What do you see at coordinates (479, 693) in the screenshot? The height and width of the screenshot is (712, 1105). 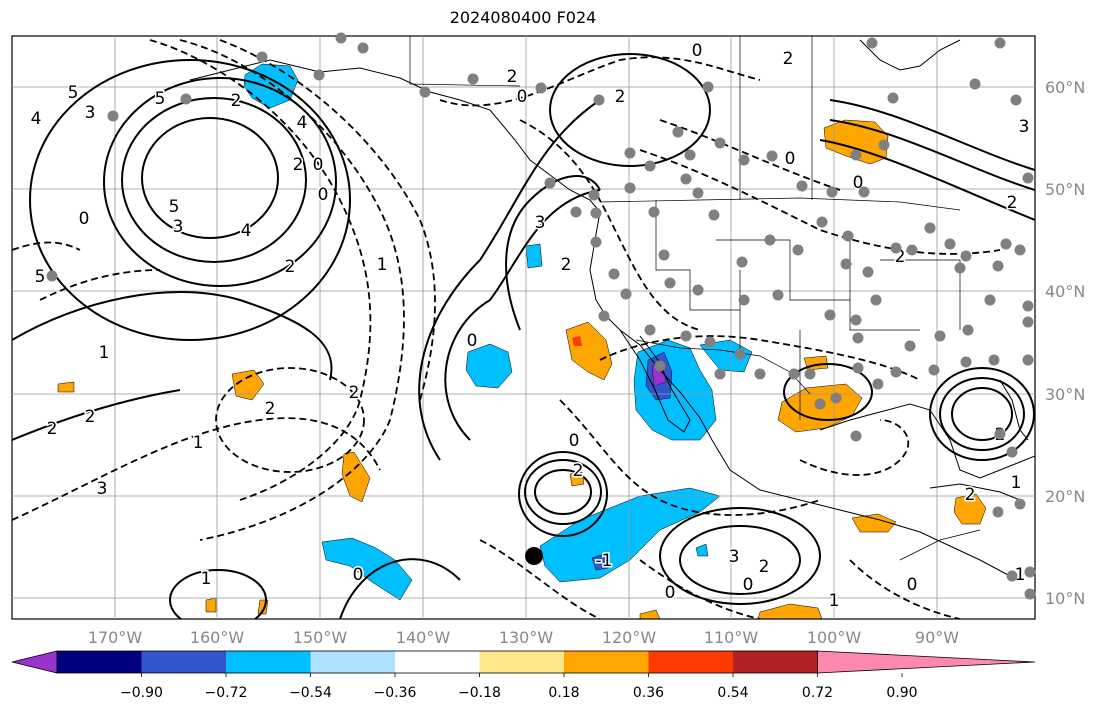 I see `colorbar-tick-label: −0.18` at bounding box center [479, 693].